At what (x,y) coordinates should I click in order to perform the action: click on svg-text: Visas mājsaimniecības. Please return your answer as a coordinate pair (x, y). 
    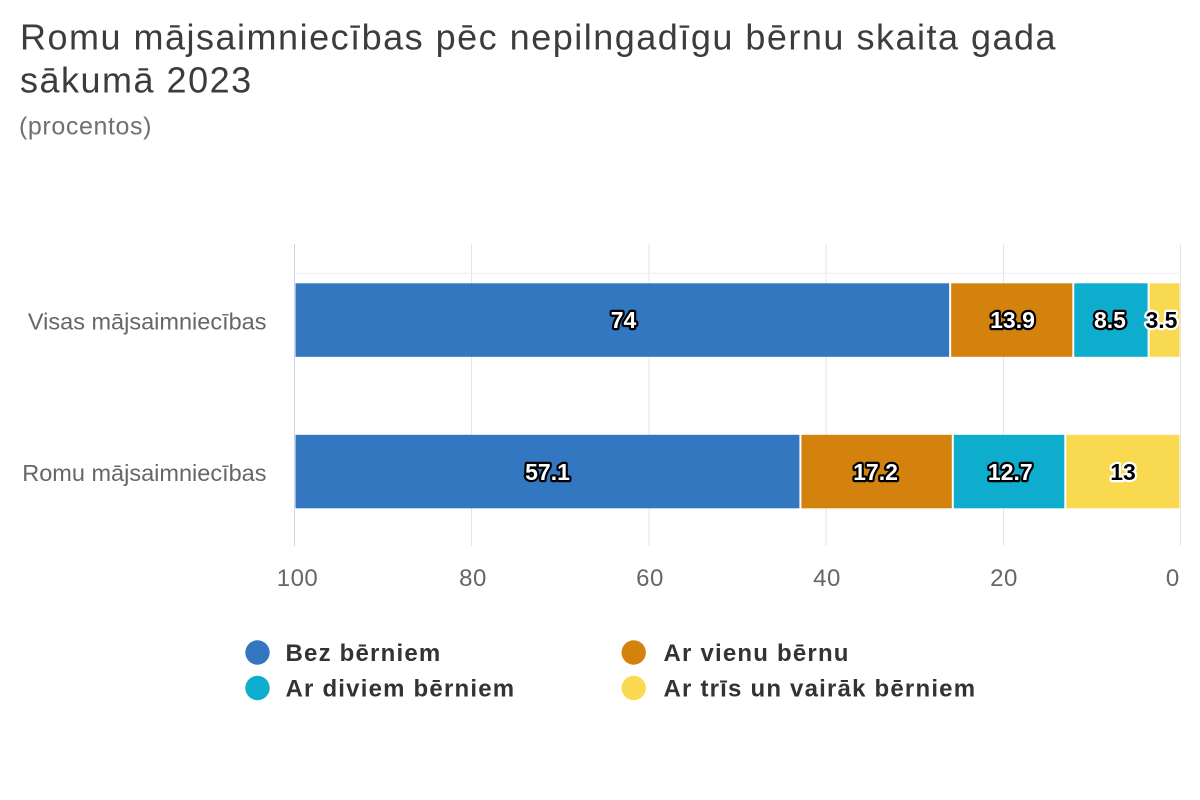
    Looking at the image, I should click on (147, 322).